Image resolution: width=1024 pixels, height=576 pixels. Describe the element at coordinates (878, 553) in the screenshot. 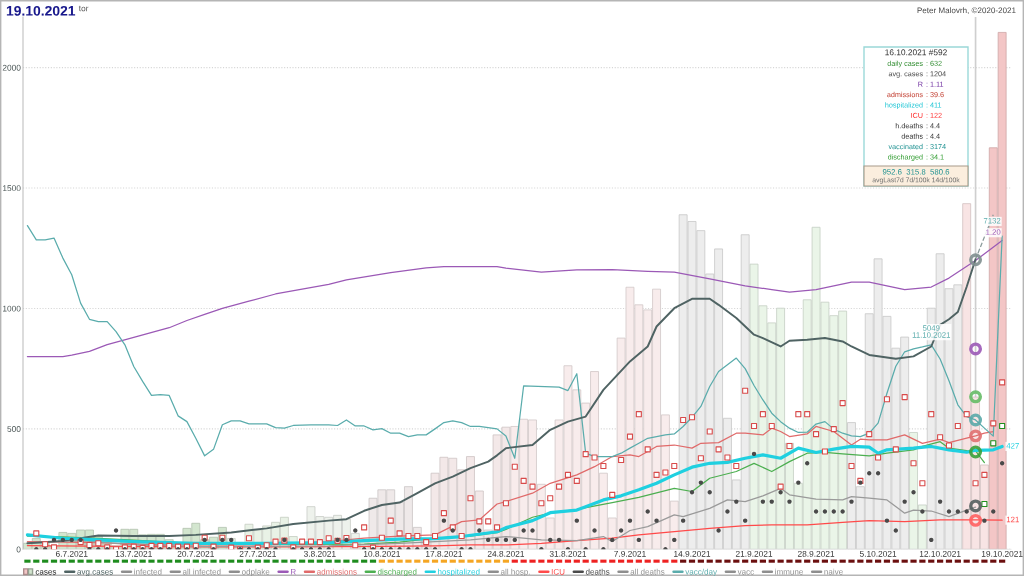

I see `x-tick-label: 5.10.2021` at that location.